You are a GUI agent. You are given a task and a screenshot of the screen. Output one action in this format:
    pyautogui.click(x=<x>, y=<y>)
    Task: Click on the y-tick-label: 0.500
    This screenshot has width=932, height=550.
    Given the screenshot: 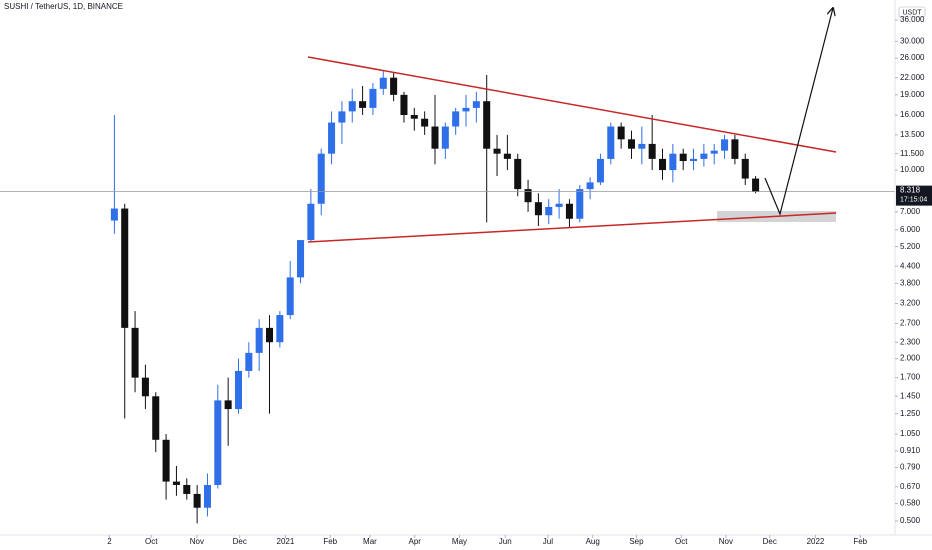 What is the action you would take?
    pyautogui.click(x=910, y=520)
    